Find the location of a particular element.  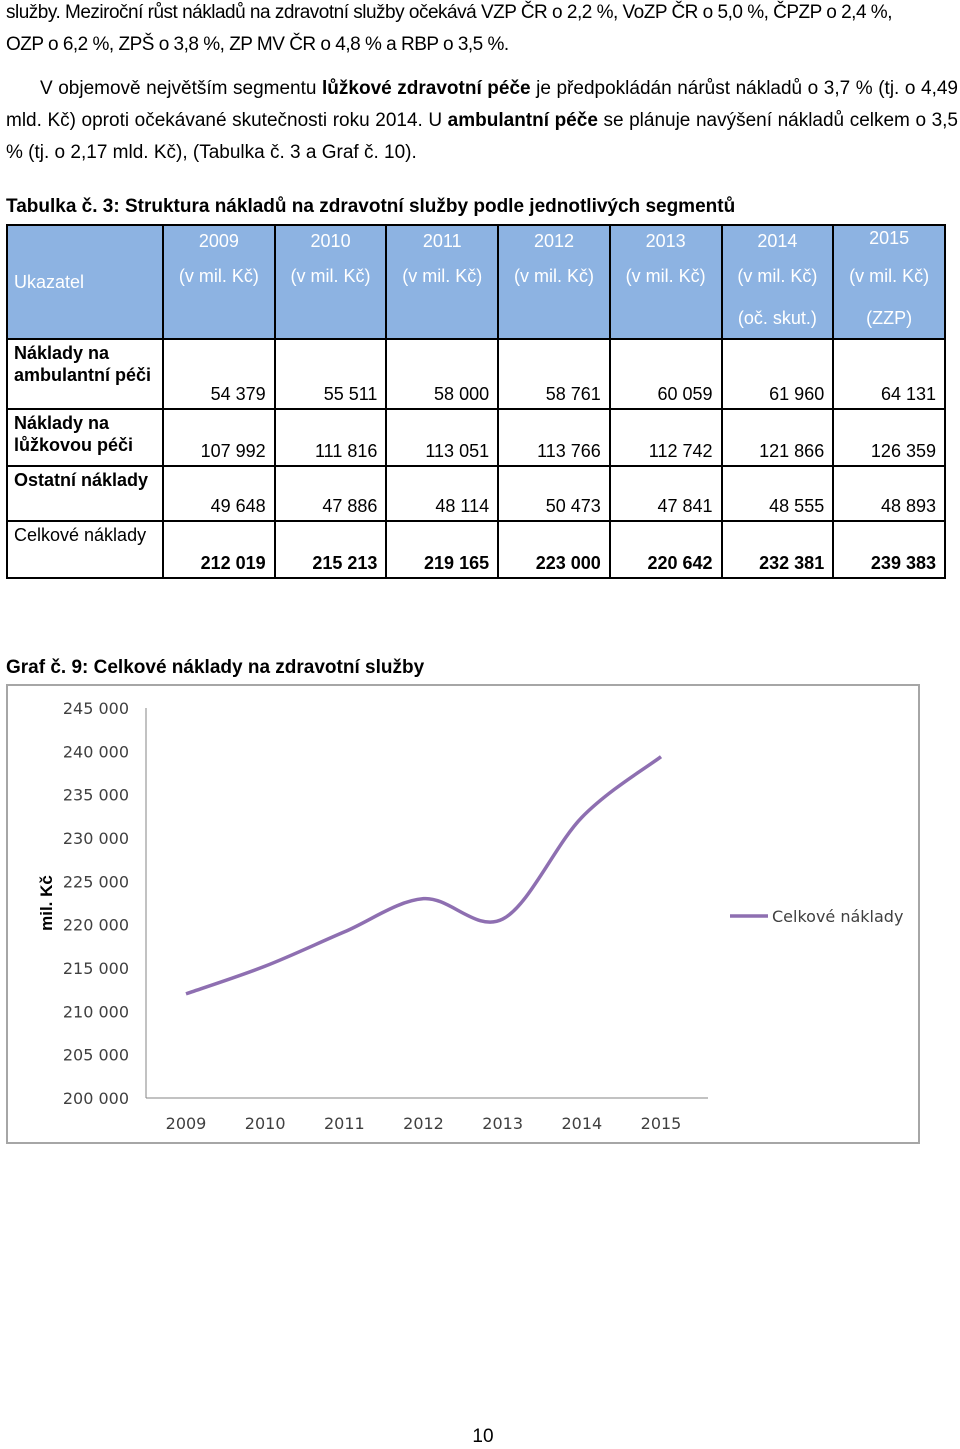

table-cell: 64 131 is located at coordinates (889, 374).